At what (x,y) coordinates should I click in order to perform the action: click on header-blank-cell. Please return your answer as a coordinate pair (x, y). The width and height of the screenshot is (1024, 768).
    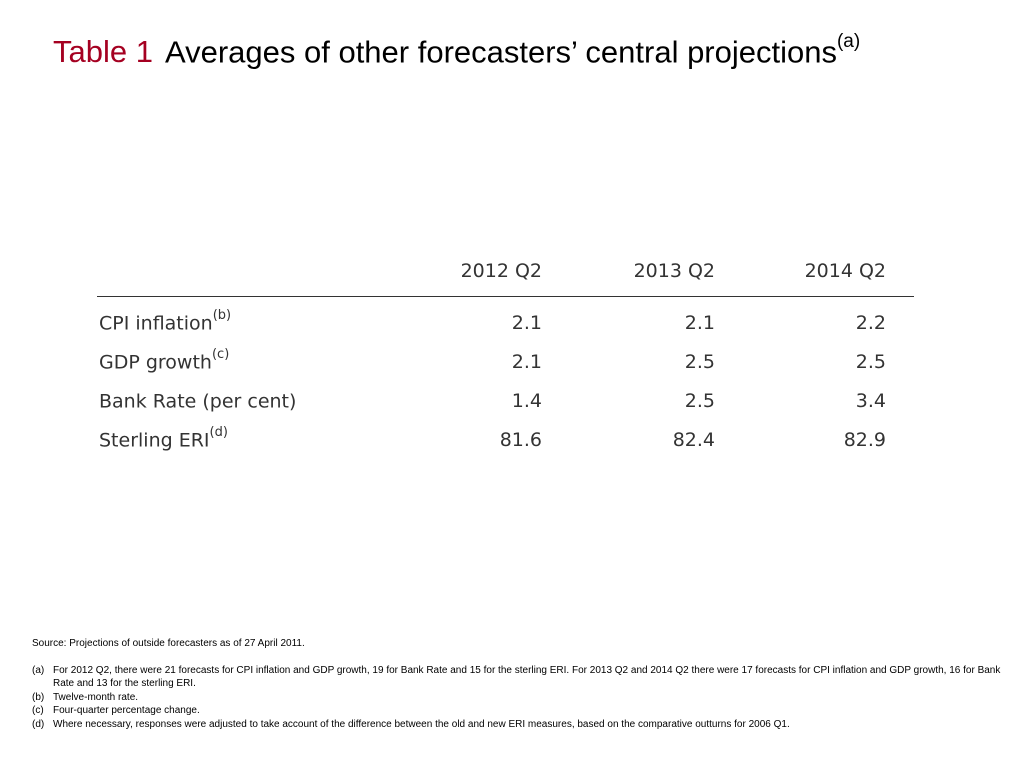
    Looking at the image, I should click on (247, 273).